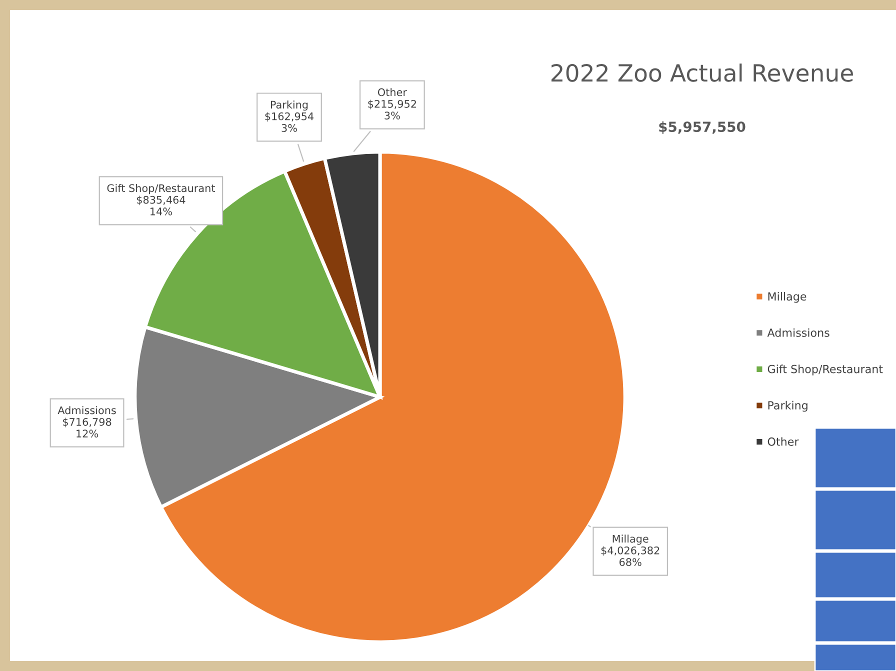 The height and width of the screenshot is (671, 896). What do you see at coordinates (798, 332) in the screenshot?
I see `legend-label: Admissions` at bounding box center [798, 332].